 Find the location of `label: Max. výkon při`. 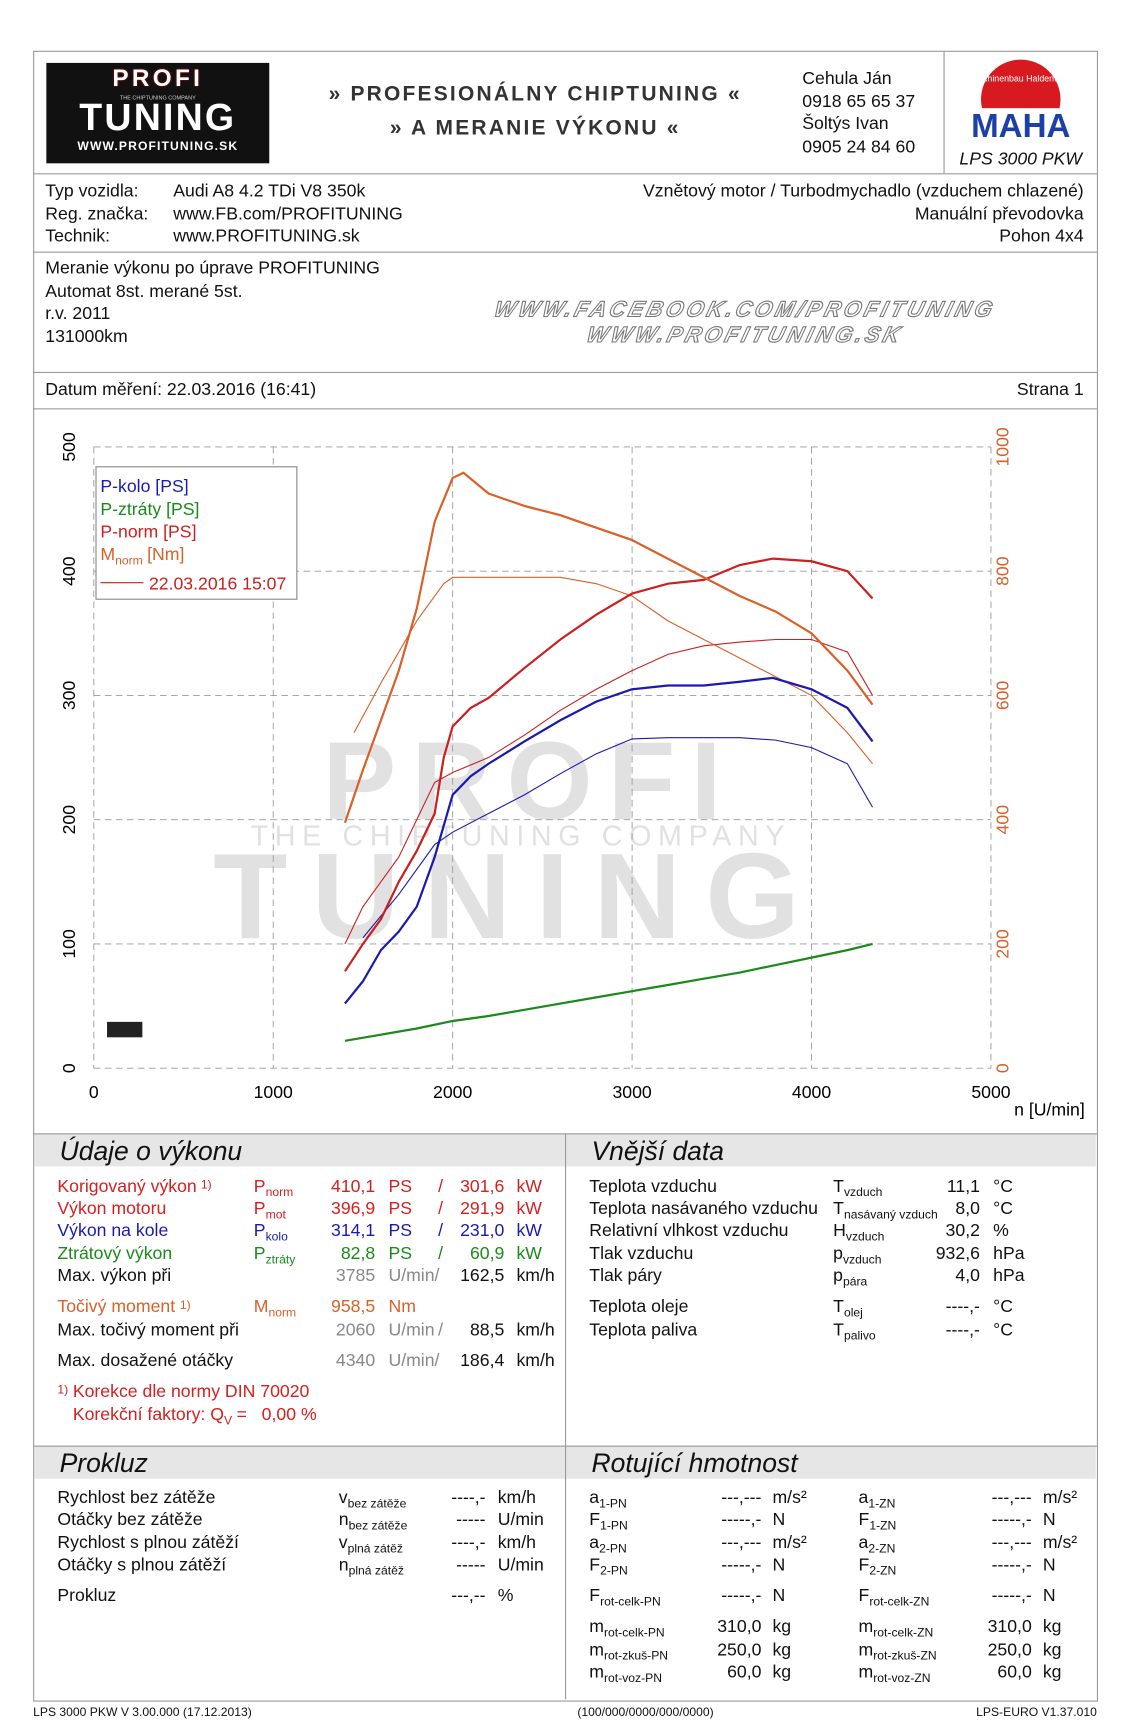

label: Max. výkon při is located at coordinates (114, 1276).